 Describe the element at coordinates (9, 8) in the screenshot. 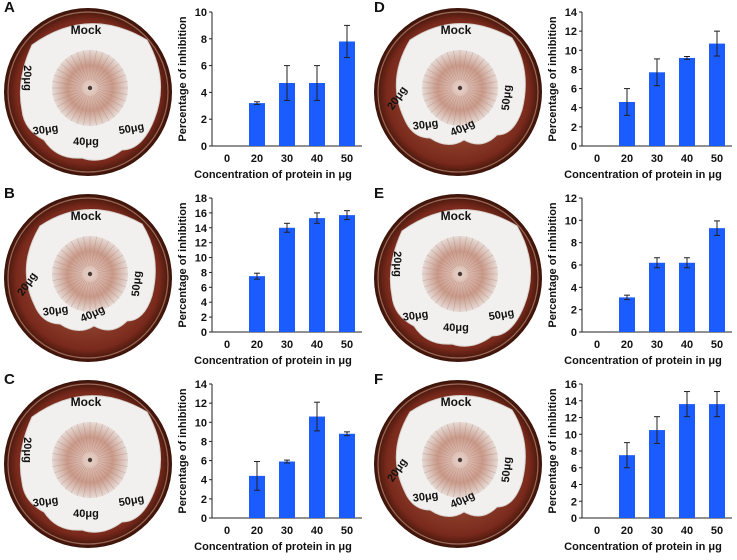

I see `panel-letter: A` at that location.